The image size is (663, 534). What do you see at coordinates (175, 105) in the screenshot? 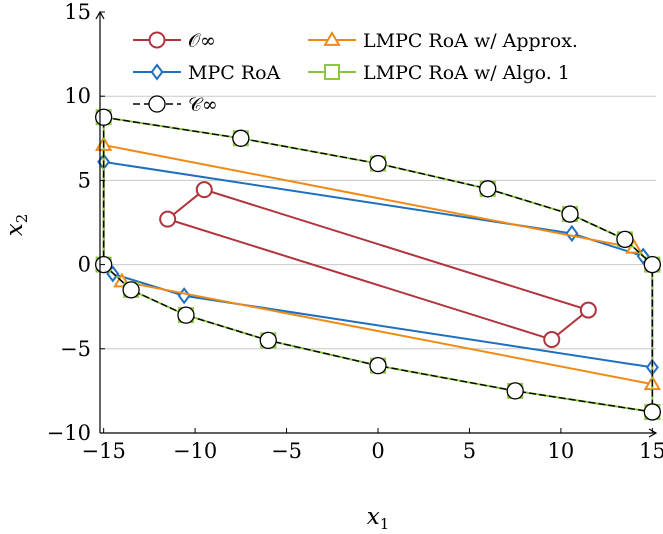
I see `legend-entry: 𝒞∞` at bounding box center [175, 105].